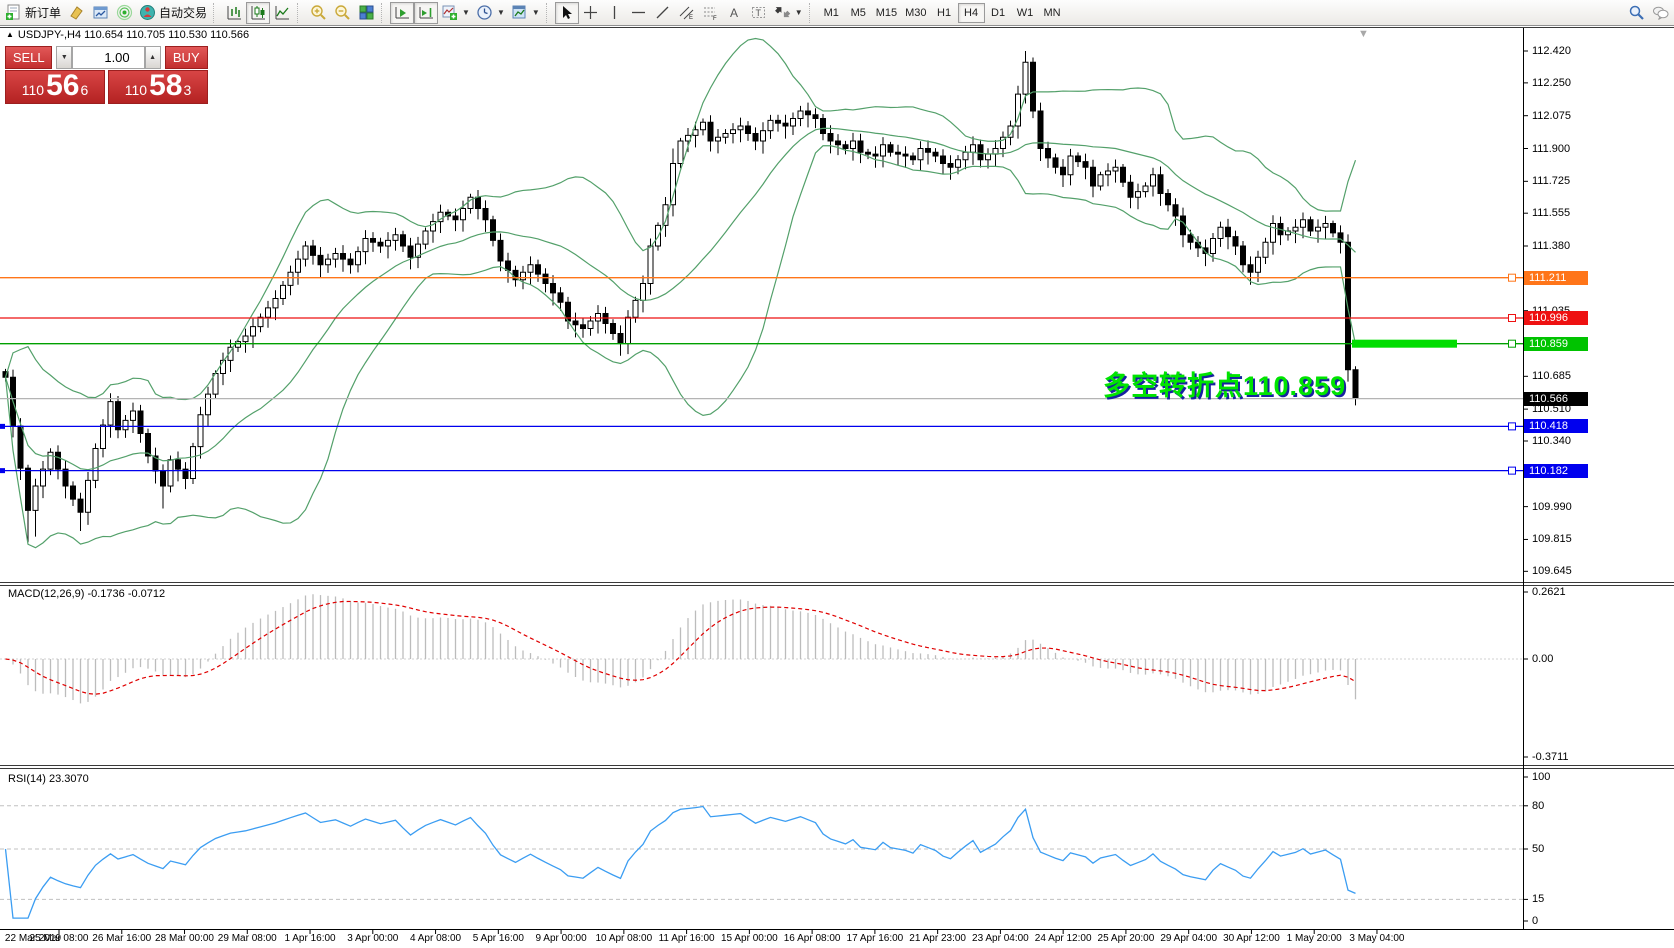 The width and height of the screenshot is (1674, 948). Describe the element at coordinates (1660, 13) in the screenshot. I see `chat-button` at that location.